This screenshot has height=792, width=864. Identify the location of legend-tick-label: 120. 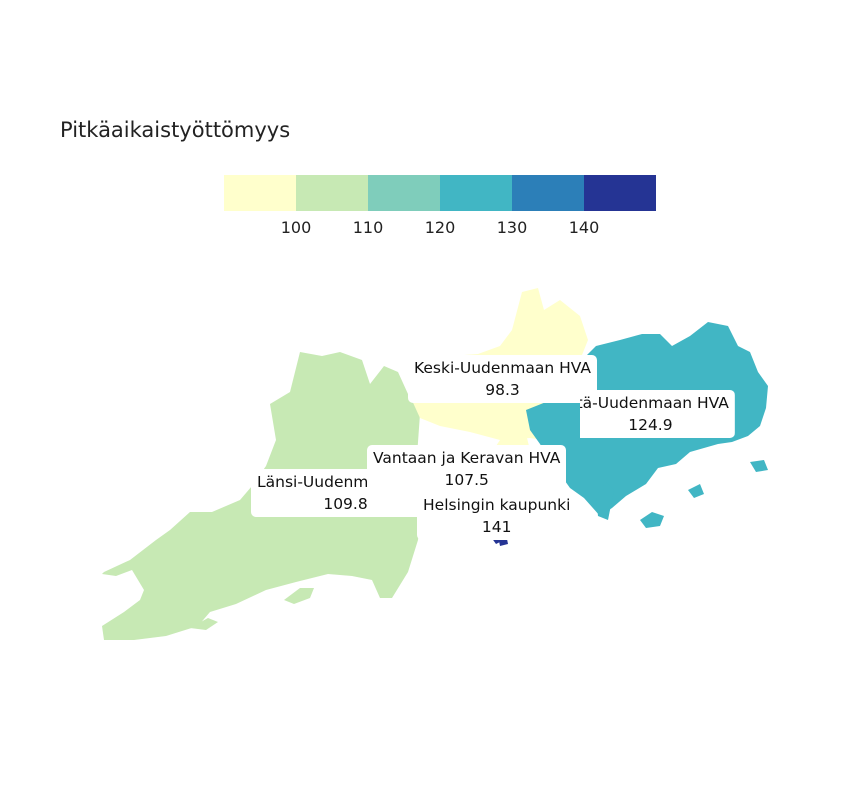
(440, 227).